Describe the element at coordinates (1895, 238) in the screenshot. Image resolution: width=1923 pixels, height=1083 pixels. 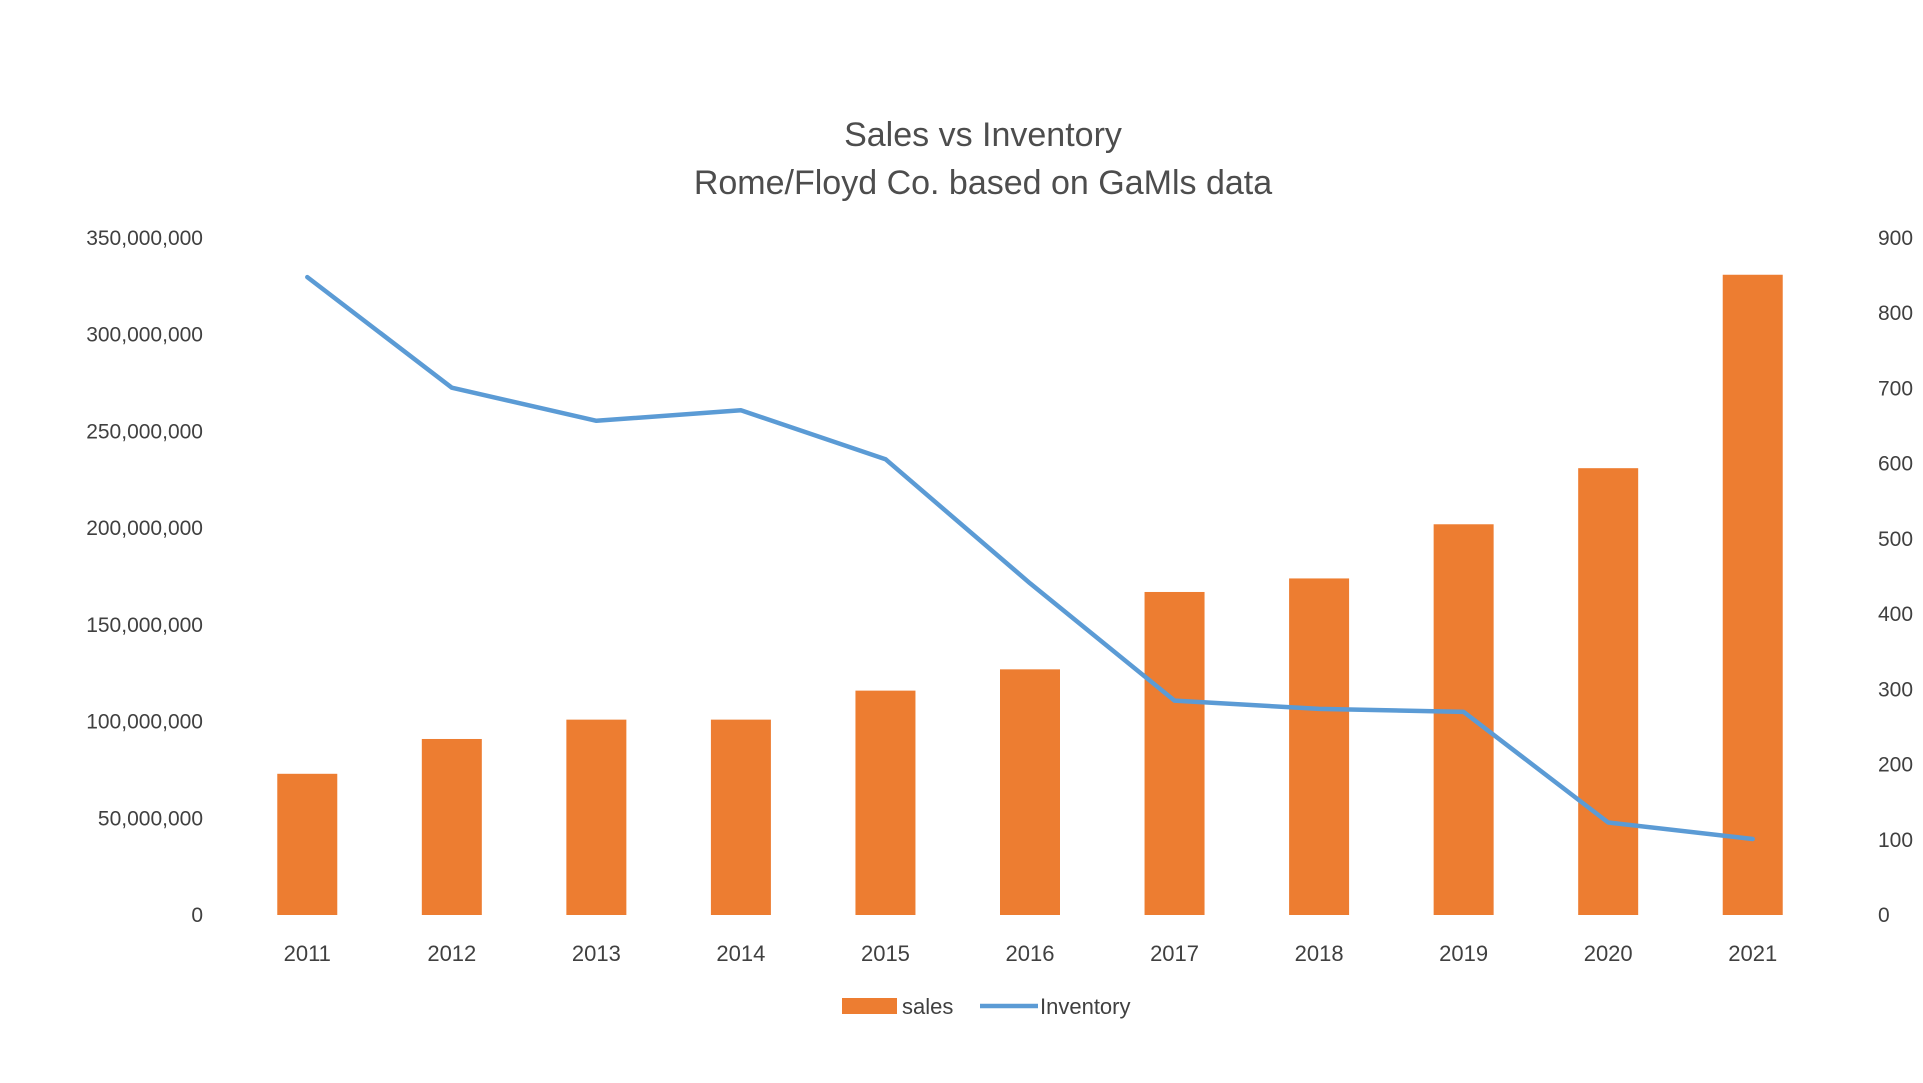
I see `right-axis-tick-label: 900` at that location.